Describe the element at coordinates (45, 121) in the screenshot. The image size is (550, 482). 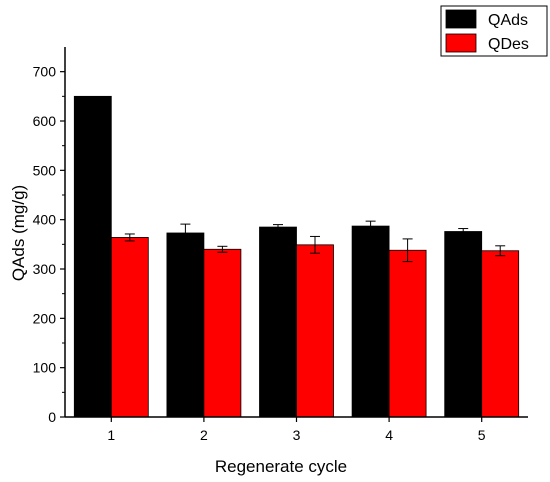
I see `y-tick-label-600: 600` at that location.